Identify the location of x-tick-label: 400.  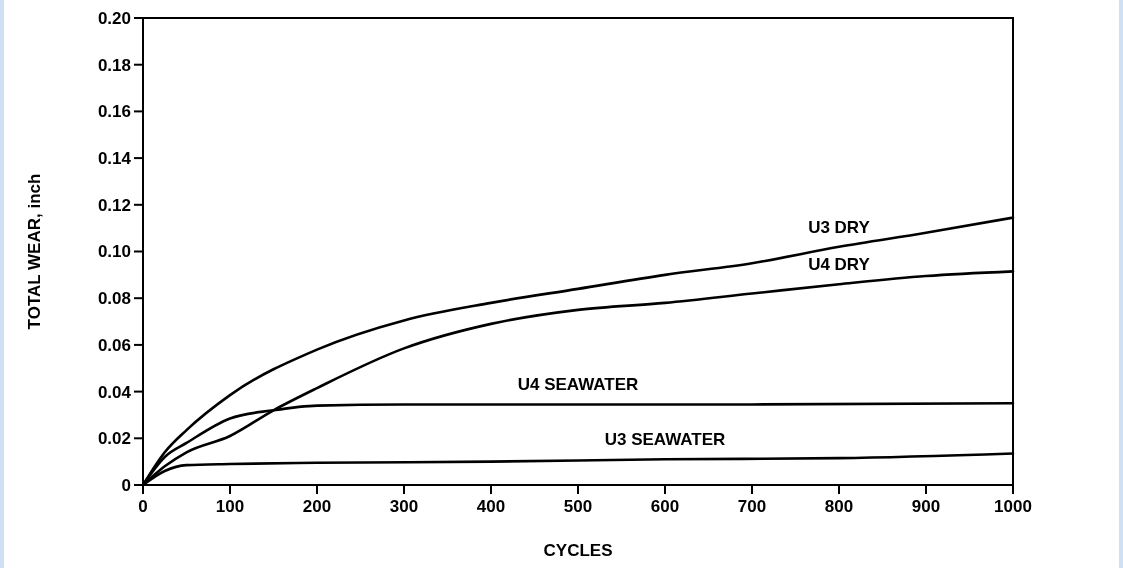
(491, 506).